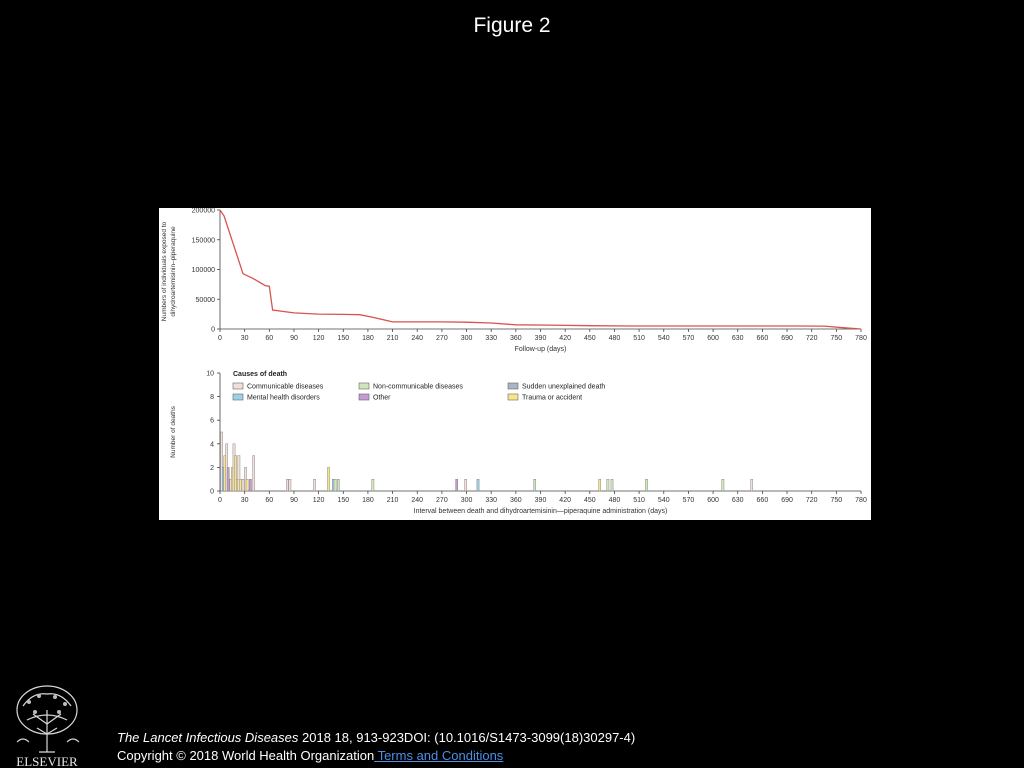 Image resolution: width=1024 pixels, height=768 pixels. What do you see at coordinates (213, 330) in the screenshot?
I see `y-tick-label: 0` at bounding box center [213, 330].